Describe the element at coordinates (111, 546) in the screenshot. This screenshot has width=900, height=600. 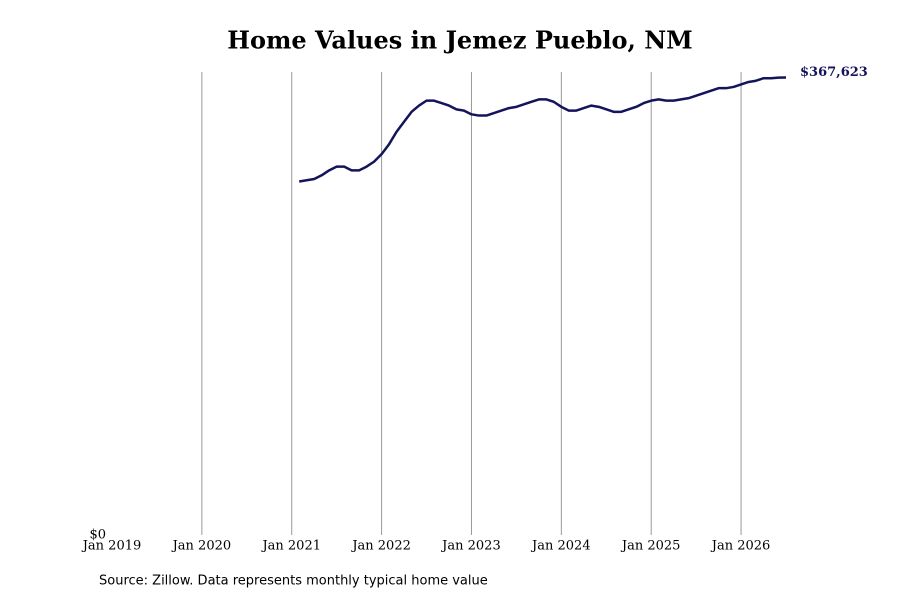
I see `x-tick-label: Jan 2019` at that location.